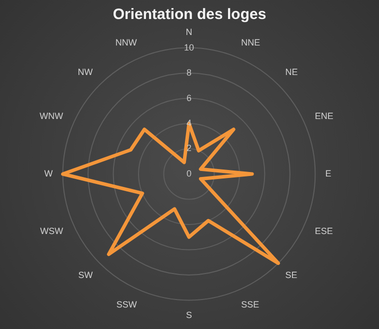  I want to click on spoke-label: NW, so click(86, 71).